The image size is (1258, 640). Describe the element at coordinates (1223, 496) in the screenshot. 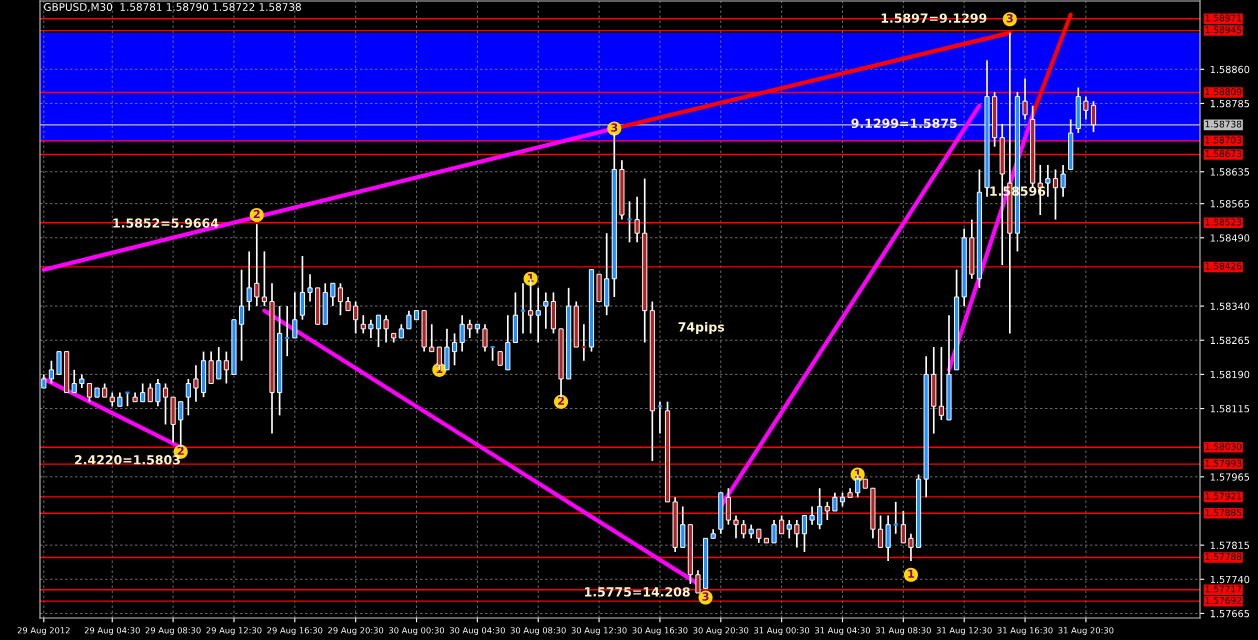

I see `ref-line-label: 1.57921` at that location.